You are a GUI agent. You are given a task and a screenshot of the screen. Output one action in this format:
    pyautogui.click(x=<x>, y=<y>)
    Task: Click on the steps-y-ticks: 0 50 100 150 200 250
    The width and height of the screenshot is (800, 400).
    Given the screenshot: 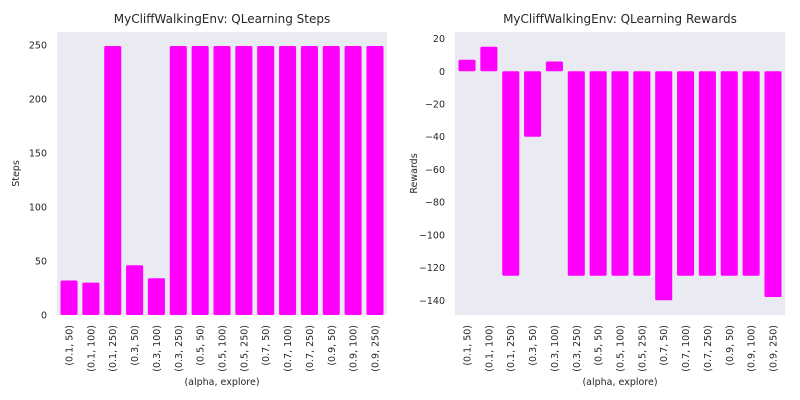 What is the action you would take?
    pyautogui.click(x=38, y=180)
    